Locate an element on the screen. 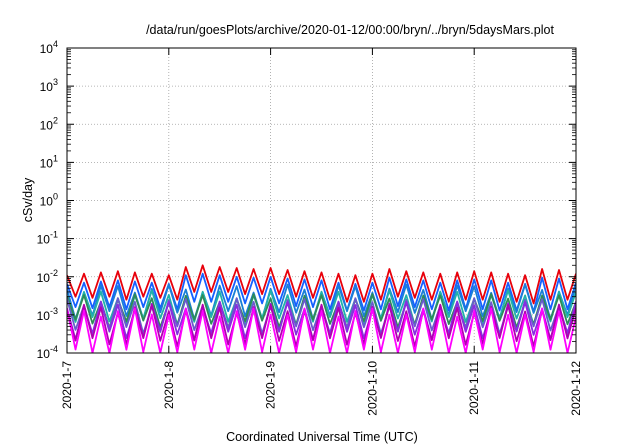 The height and width of the screenshot is (448, 640). y-tick-label: 10¹ is located at coordinates (49, 161).